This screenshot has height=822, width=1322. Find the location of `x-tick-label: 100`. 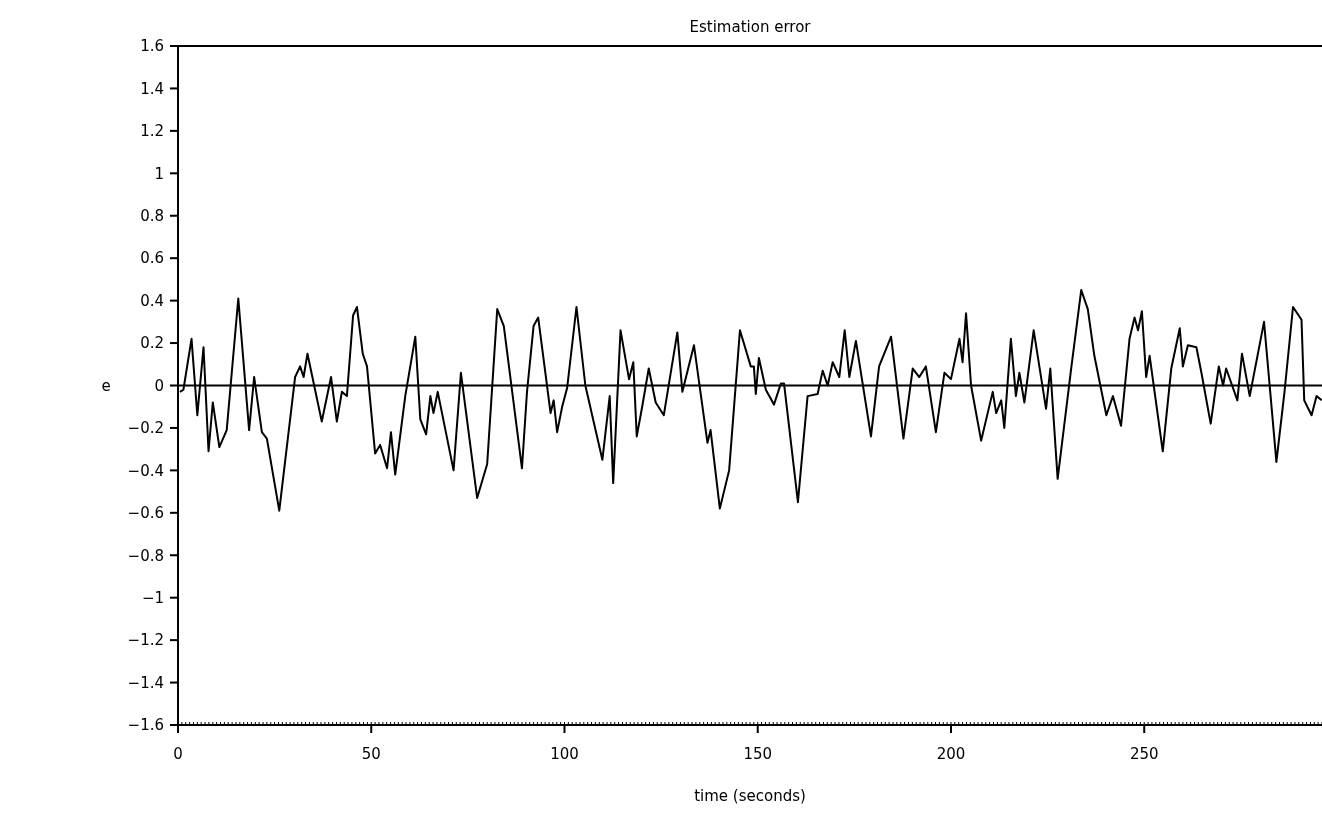

x-tick-label: 100 is located at coordinates (564, 754).